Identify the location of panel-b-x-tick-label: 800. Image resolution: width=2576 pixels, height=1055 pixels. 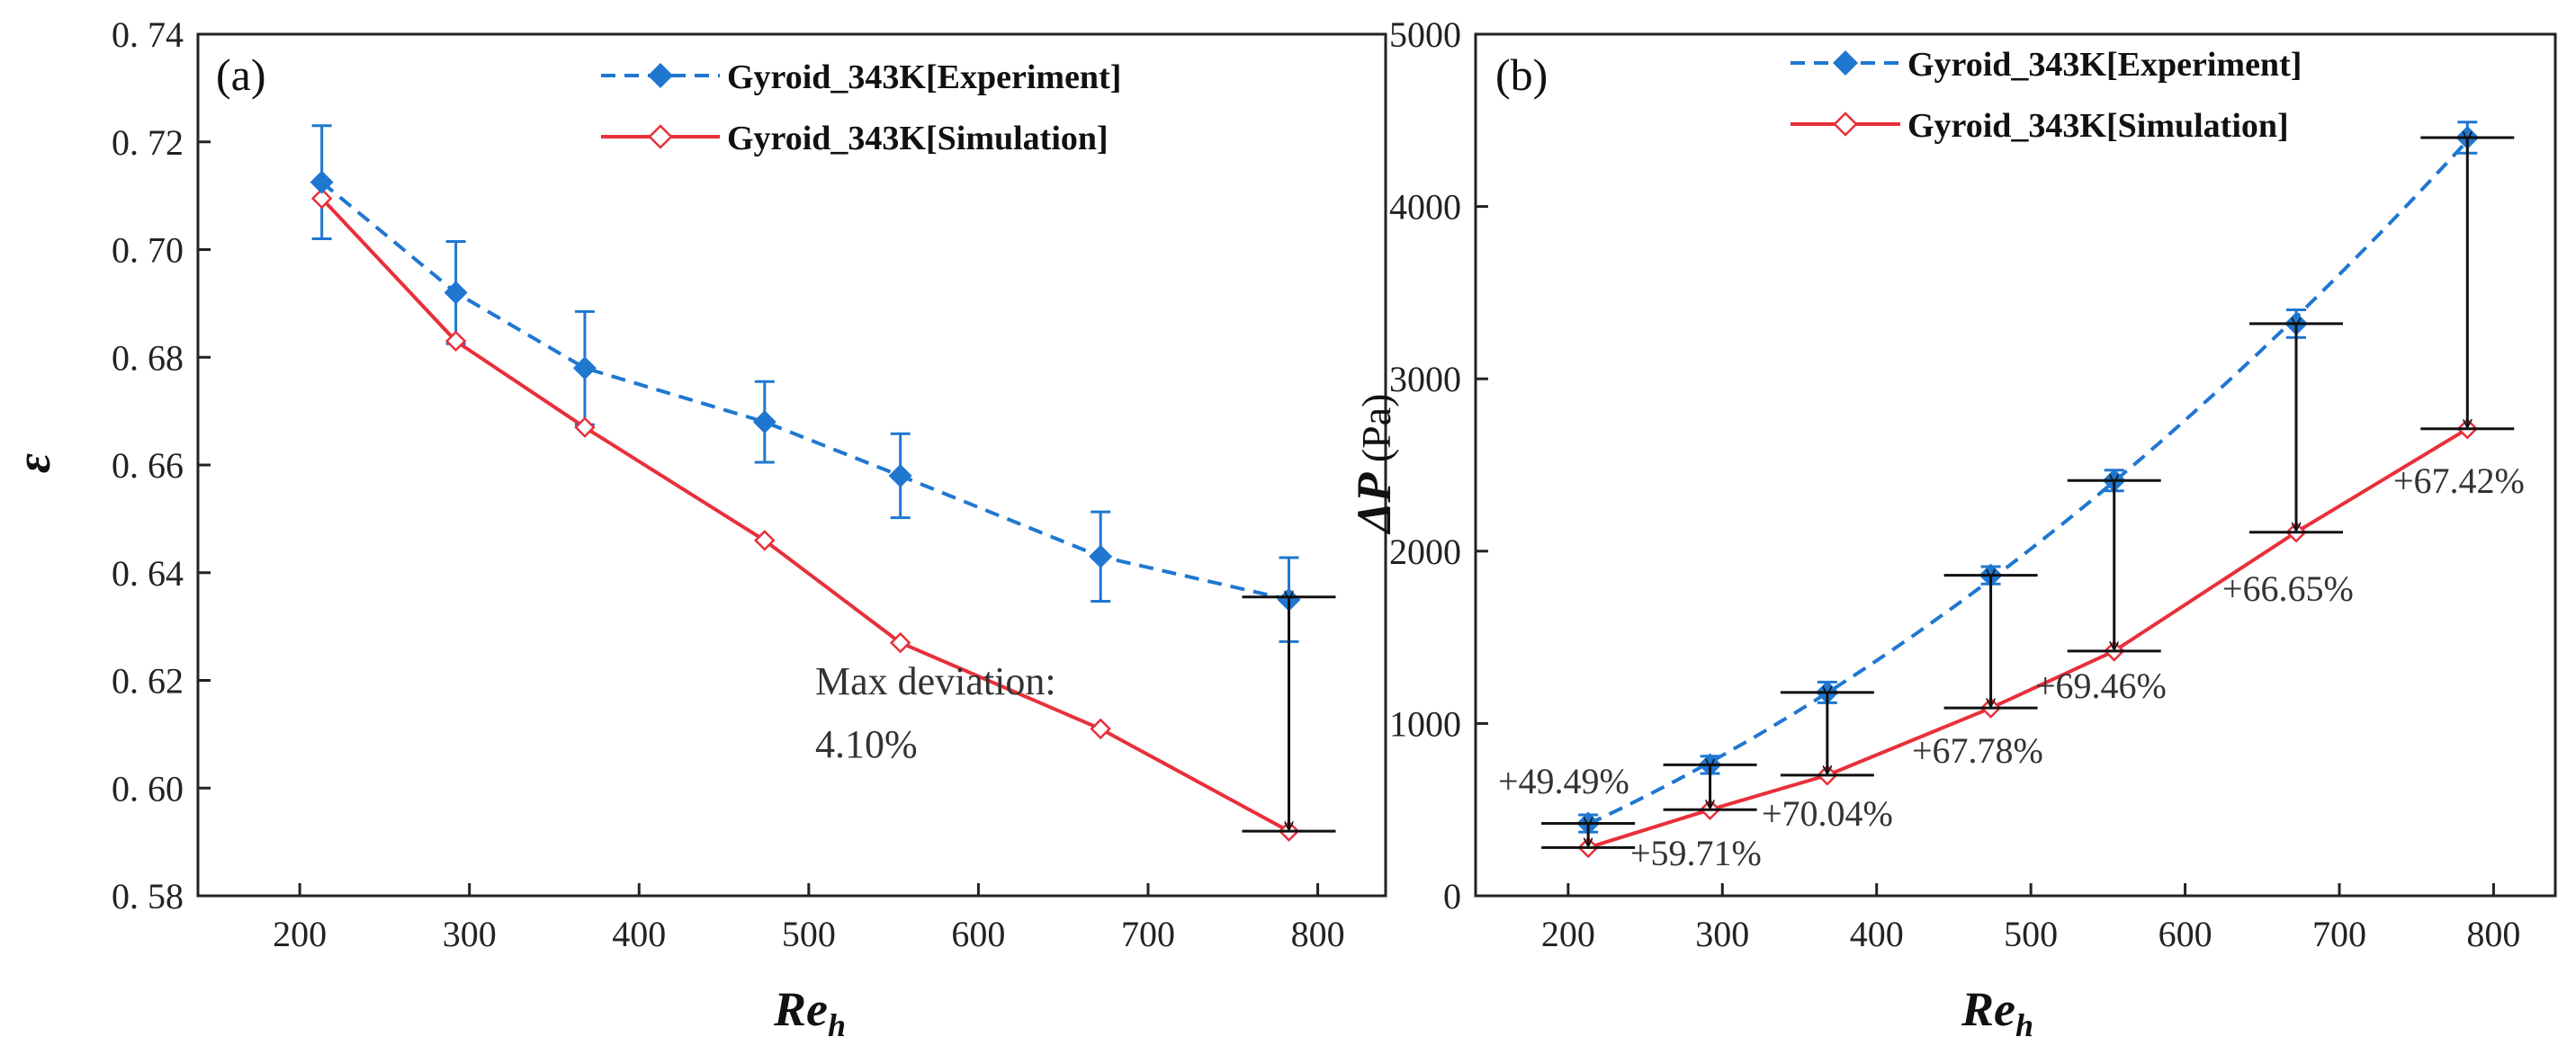
(2493, 934).